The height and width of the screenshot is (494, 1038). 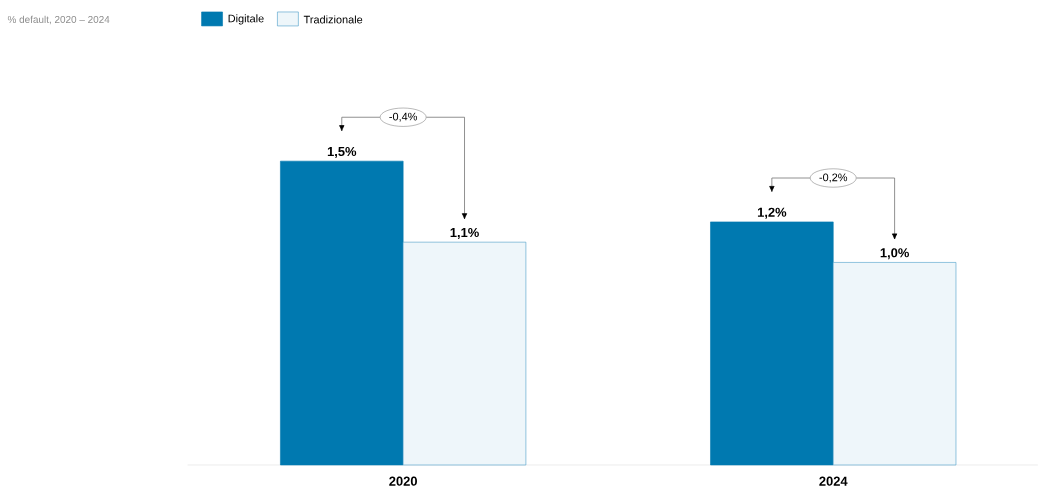 What do you see at coordinates (833, 481) in the screenshot?
I see `x-tick-label: 2024` at bounding box center [833, 481].